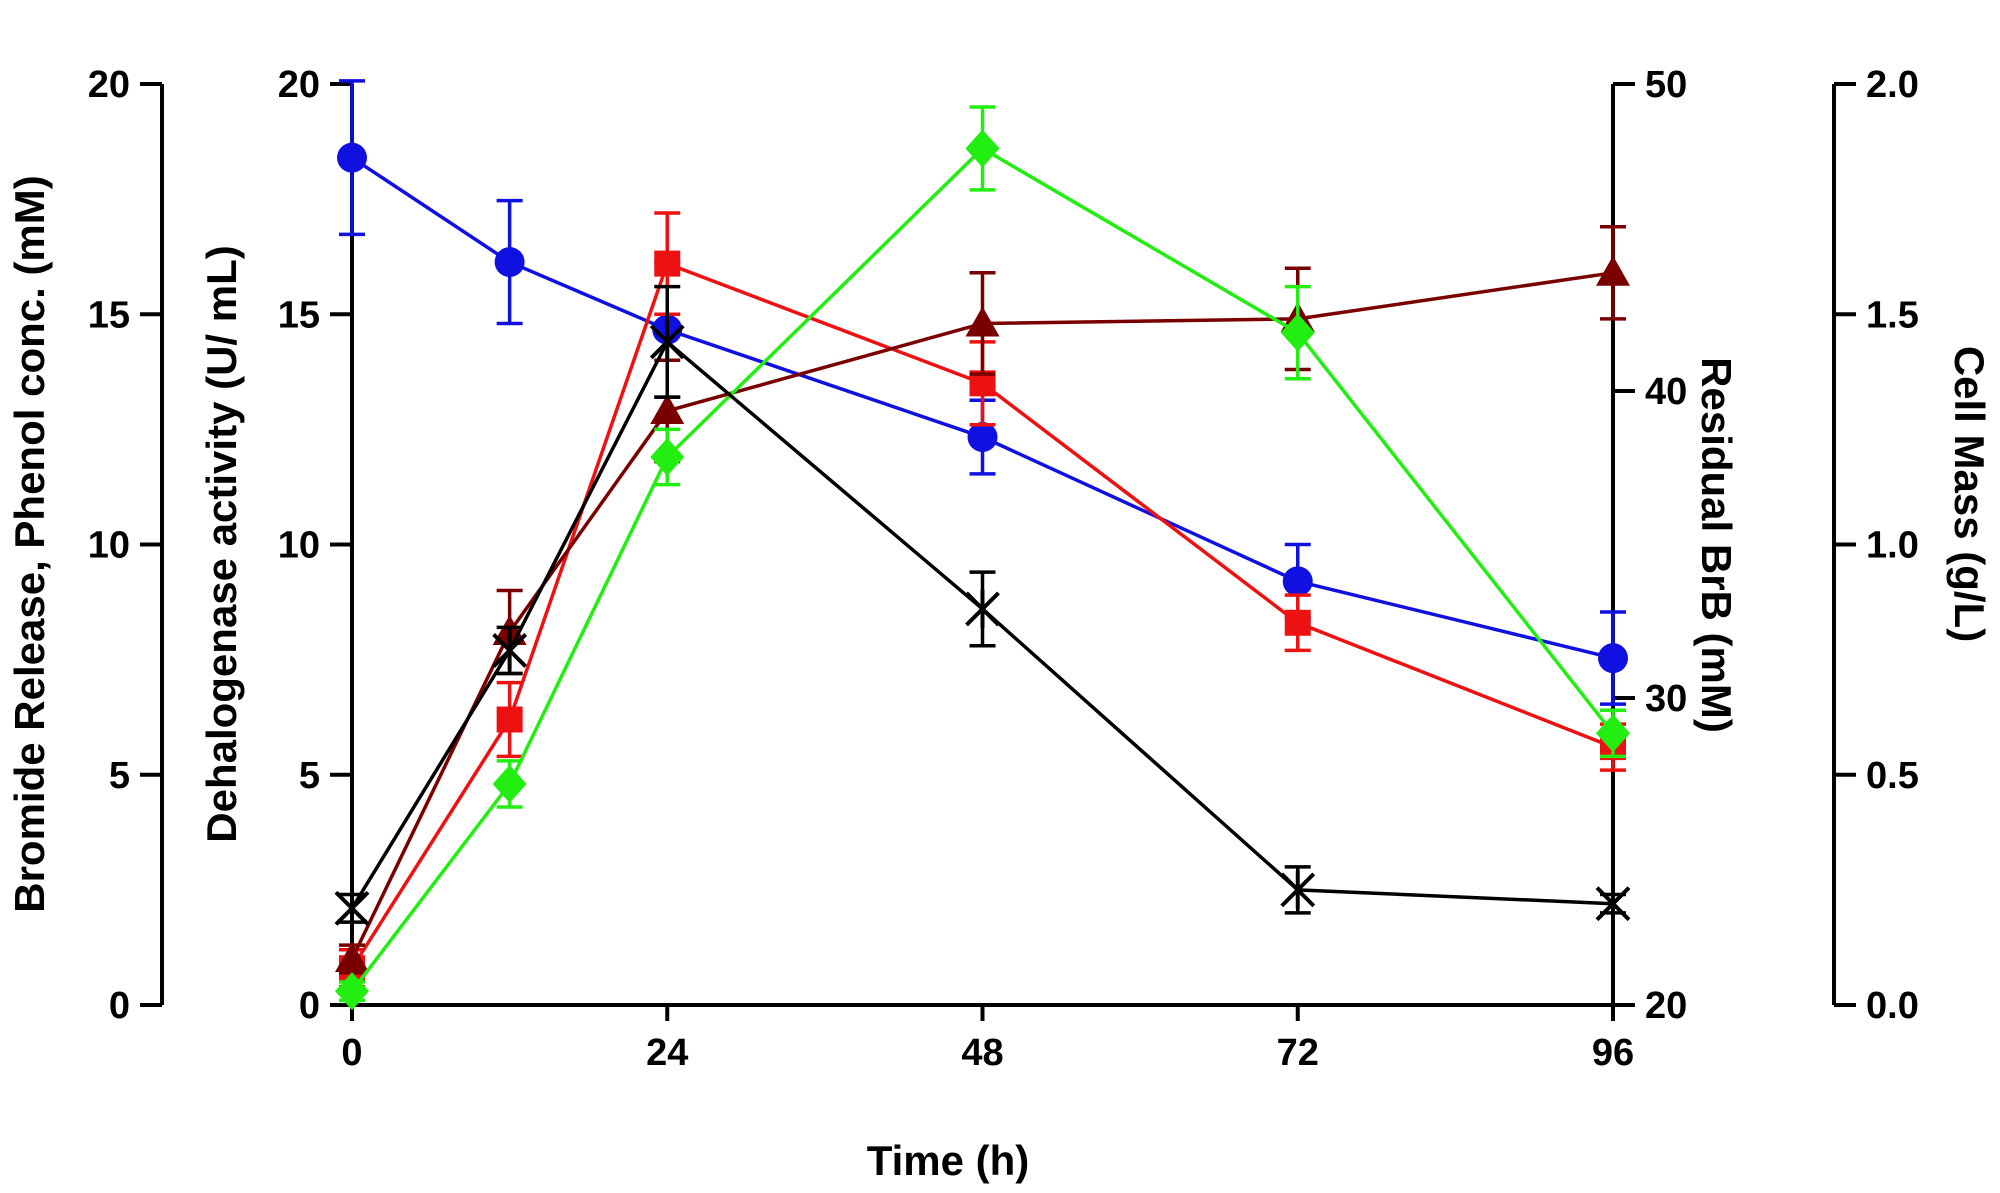  What do you see at coordinates (1666, 1006) in the screenshot?
I see `brb-tick-label: 20` at bounding box center [1666, 1006].